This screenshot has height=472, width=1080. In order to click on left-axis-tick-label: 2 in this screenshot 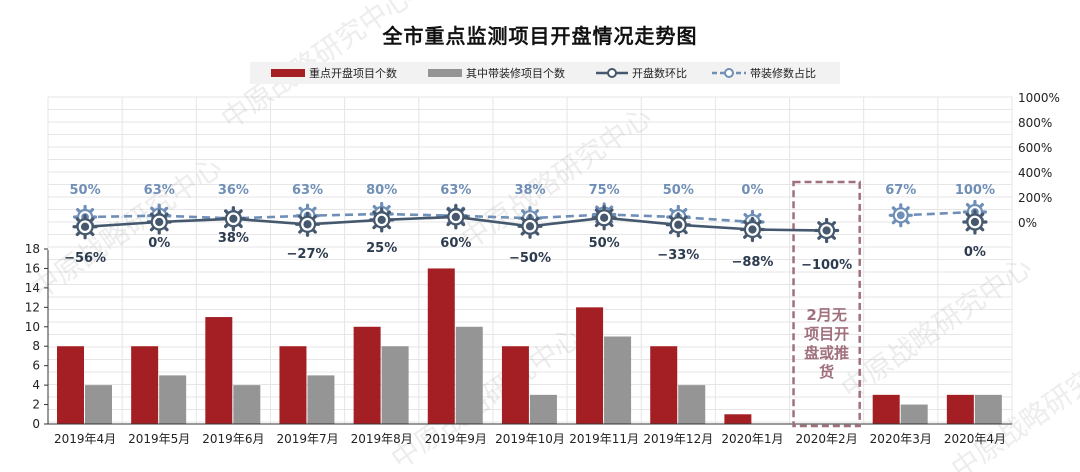, I will do `click(36, 405)`.